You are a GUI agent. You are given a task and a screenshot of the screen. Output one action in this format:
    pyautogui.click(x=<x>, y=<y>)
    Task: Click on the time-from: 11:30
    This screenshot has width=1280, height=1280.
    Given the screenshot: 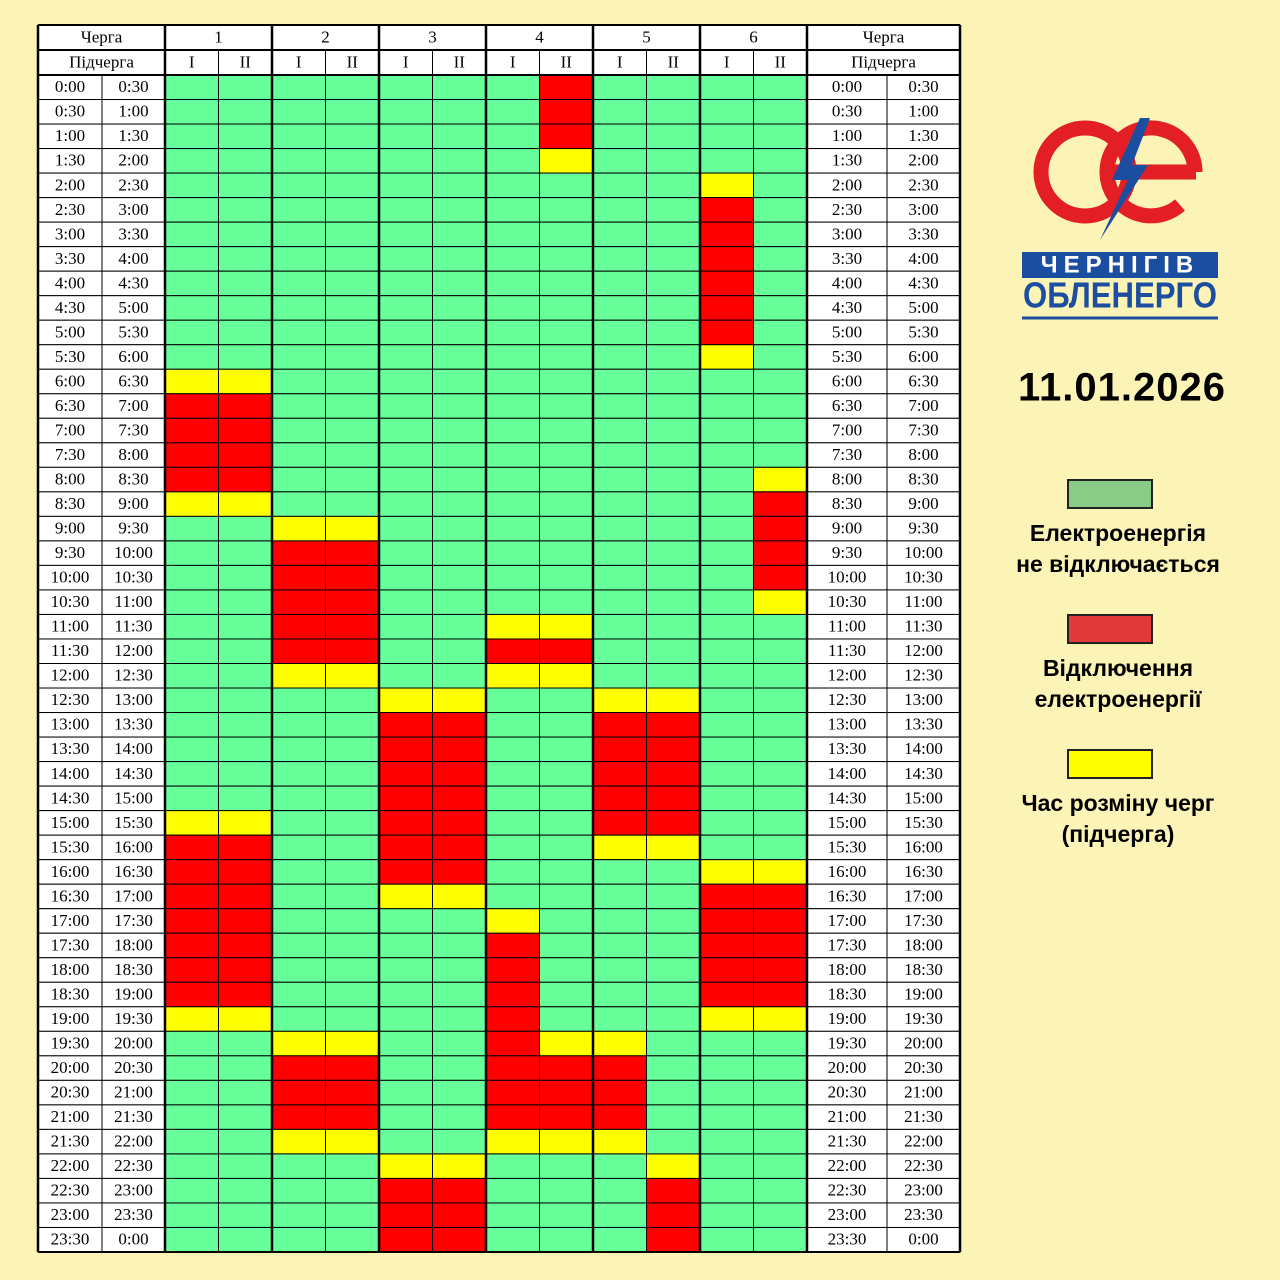 What is the action you would take?
    pyautogui.click(x=847, y=650)
    